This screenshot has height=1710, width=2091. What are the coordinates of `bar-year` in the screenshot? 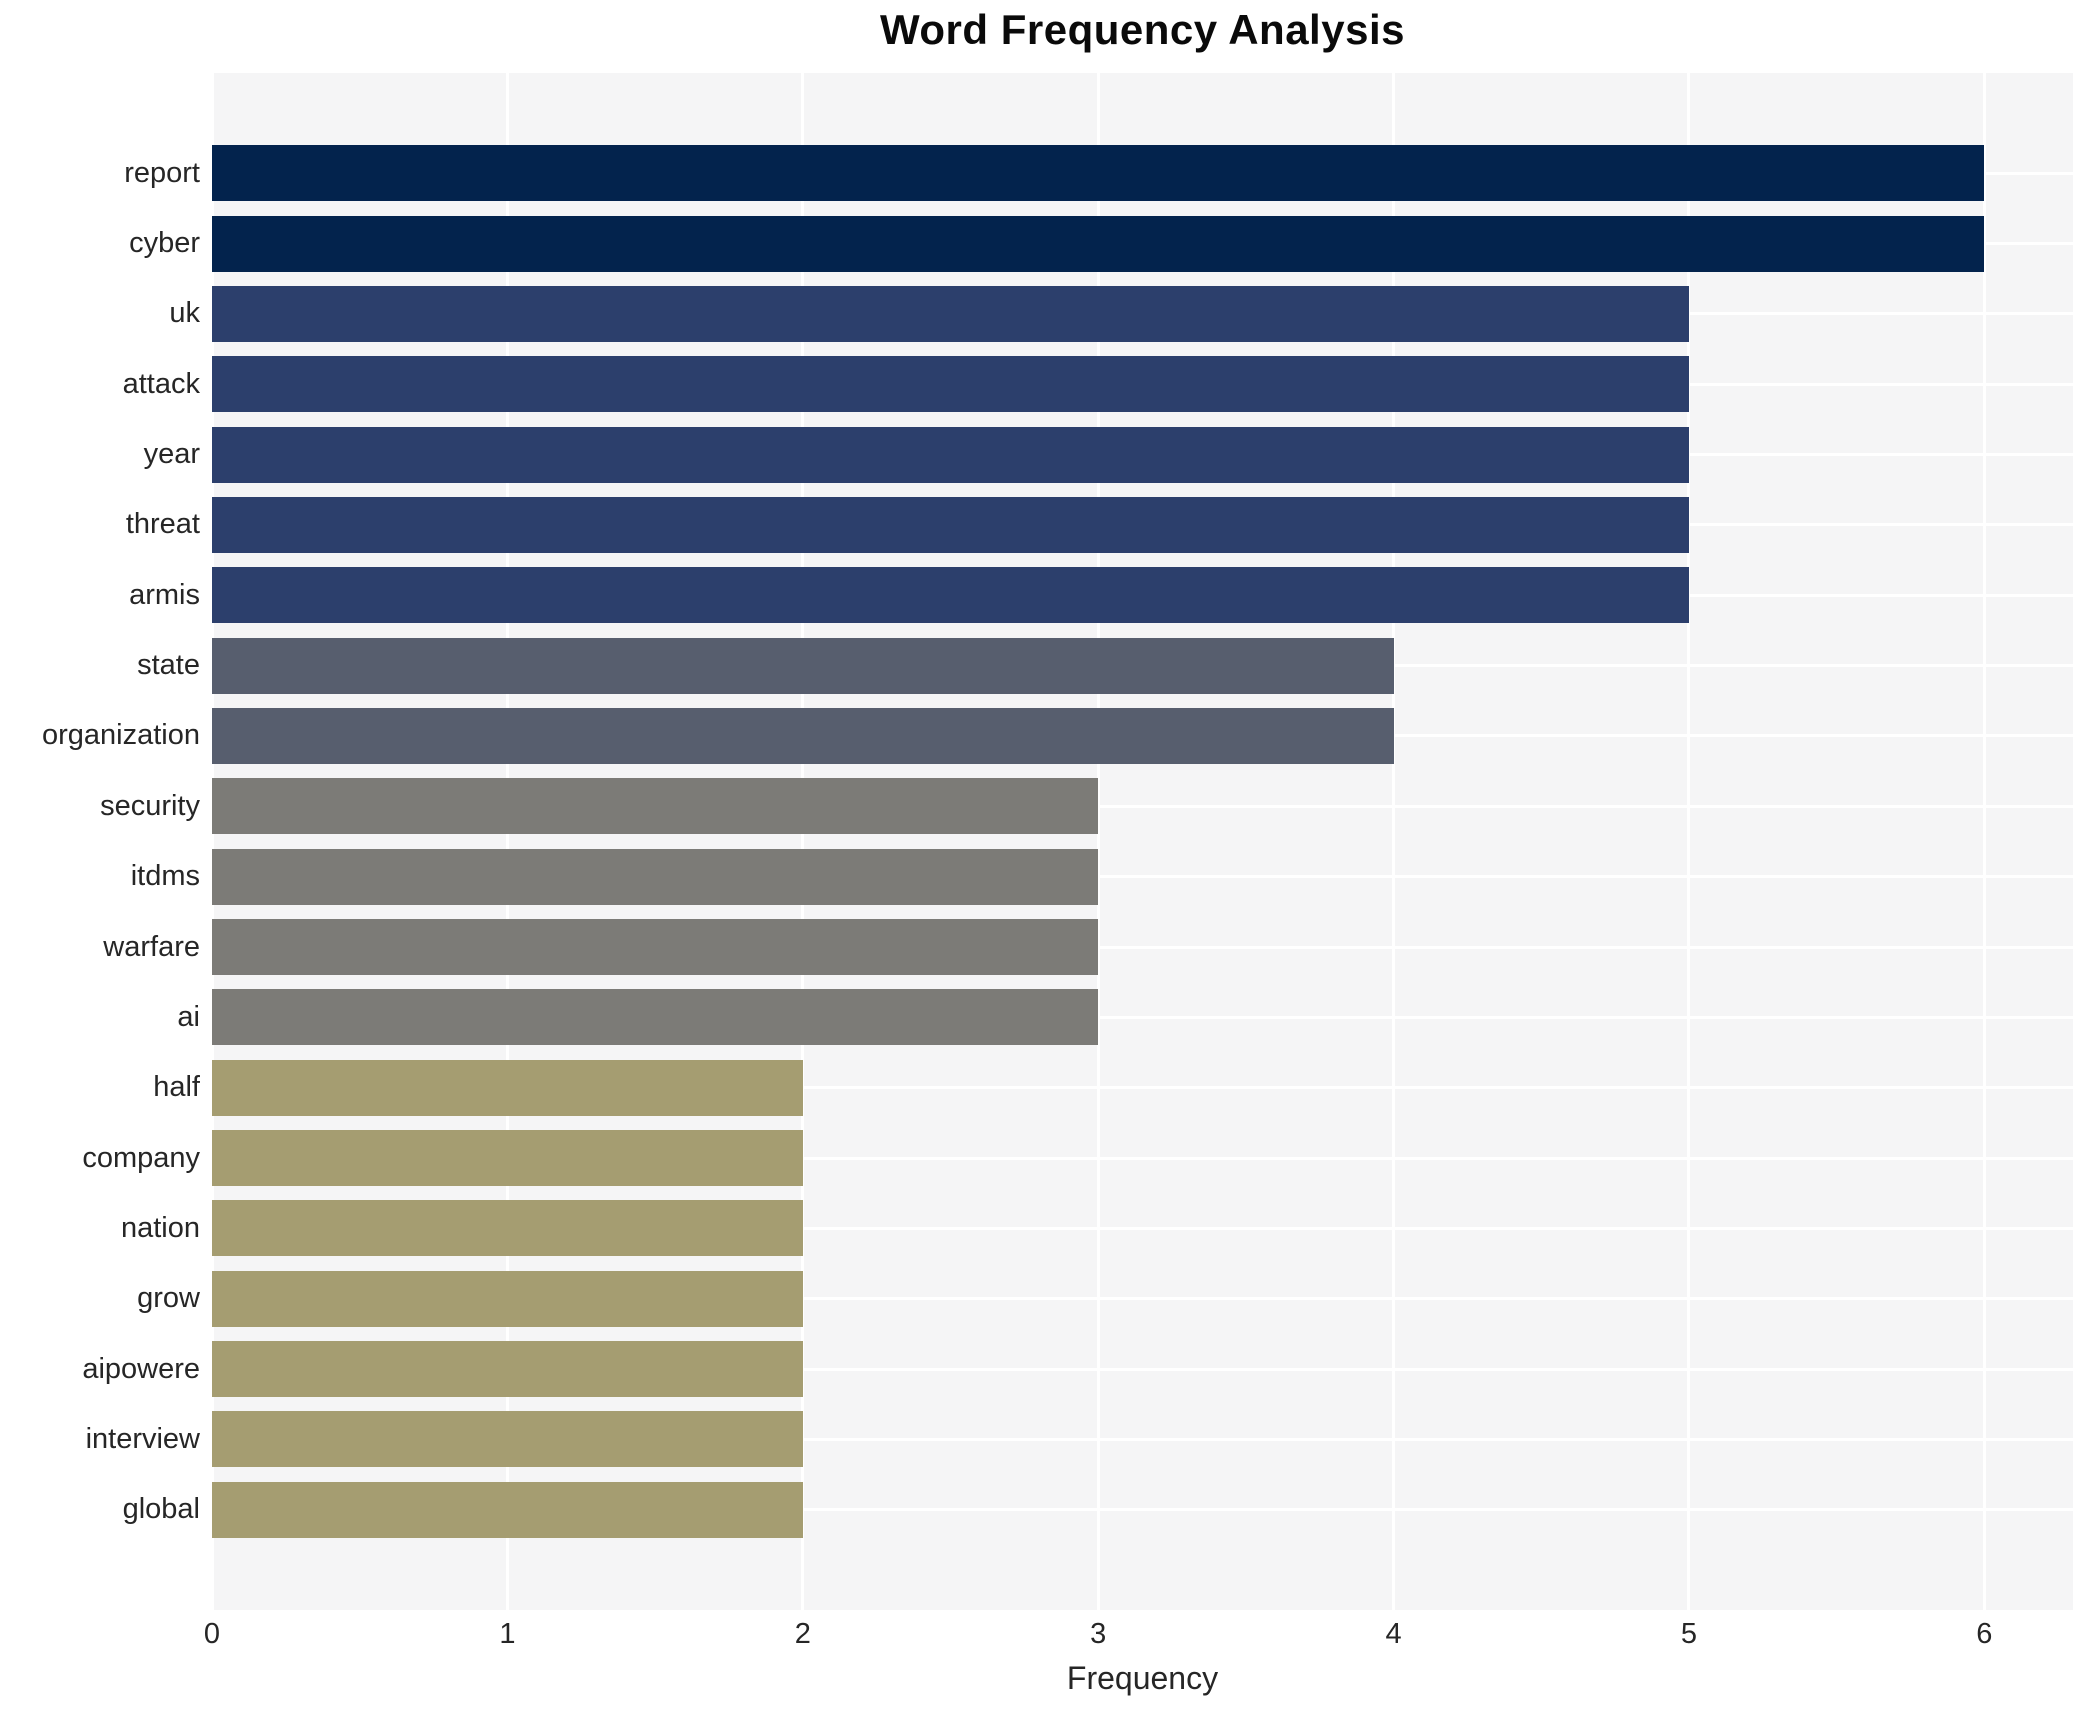 It's located at (950, 454).